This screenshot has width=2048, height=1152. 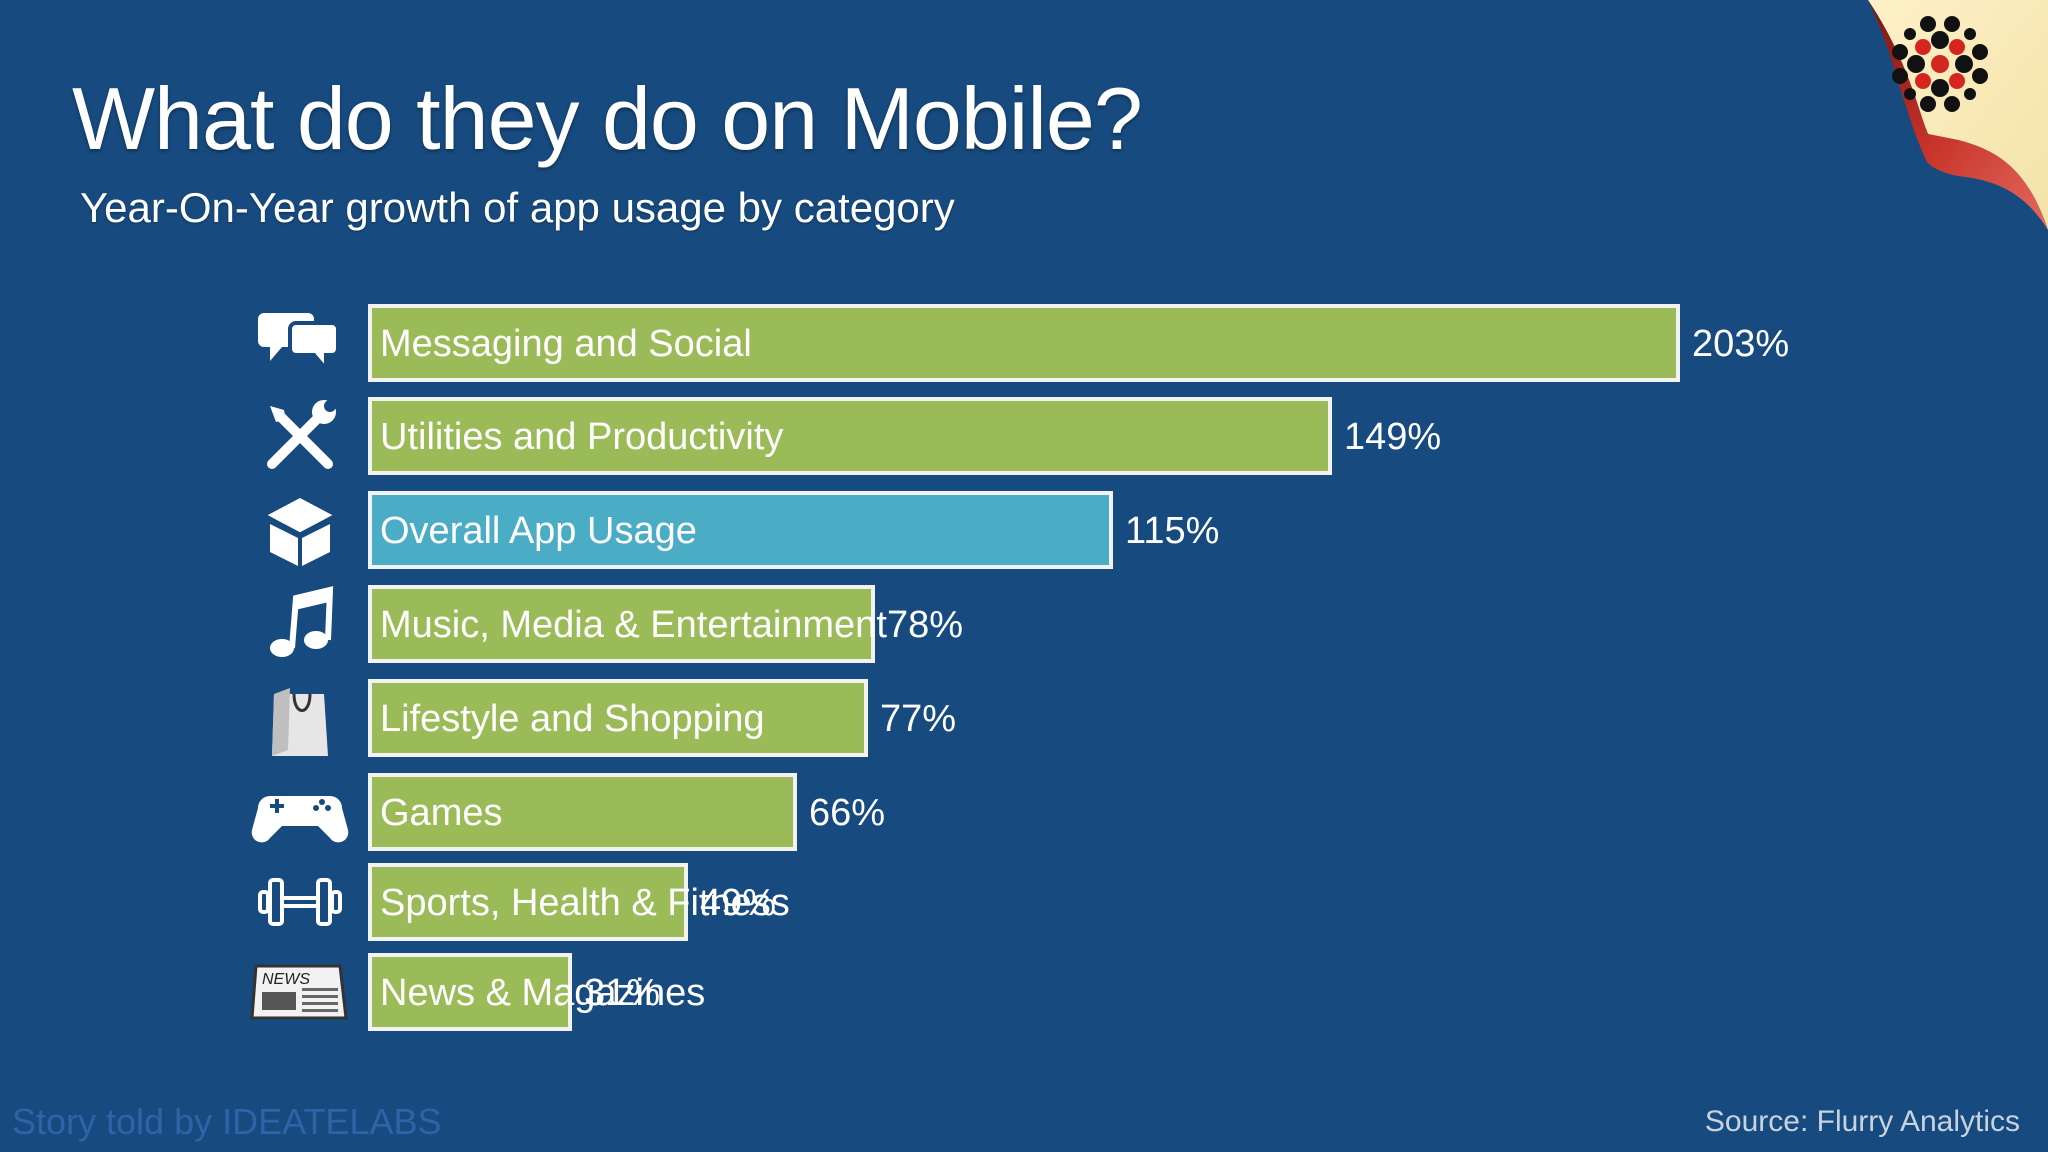 What do you see at coordinates (1172, 531) in the screenshot?
I see `bar-value-label: 115%` at bounding box center [1172, 531].